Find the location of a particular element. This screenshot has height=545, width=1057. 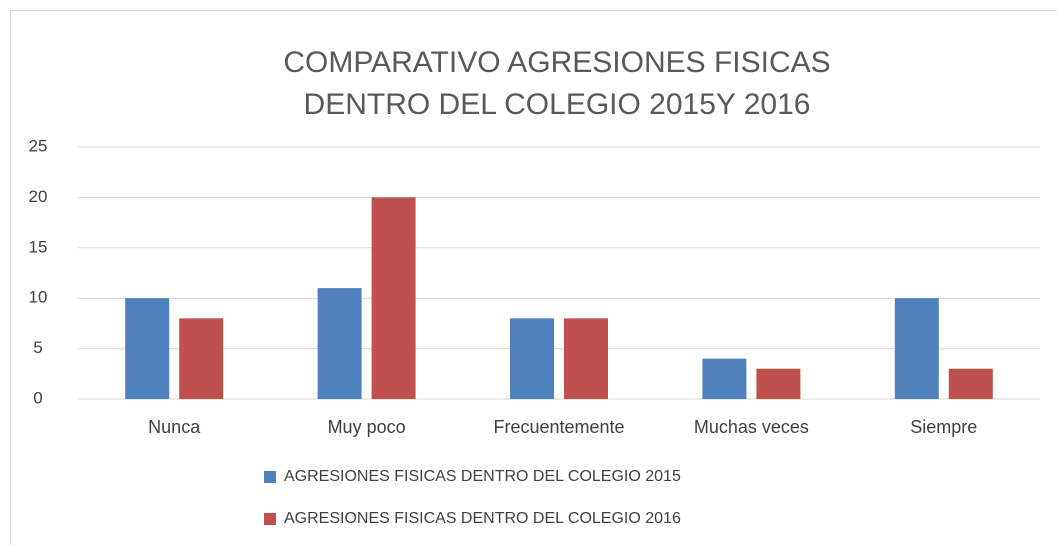

chart-title: DENTRO DEL COLEGIO 2015Y 2016 is located at coordinates (557, 104).